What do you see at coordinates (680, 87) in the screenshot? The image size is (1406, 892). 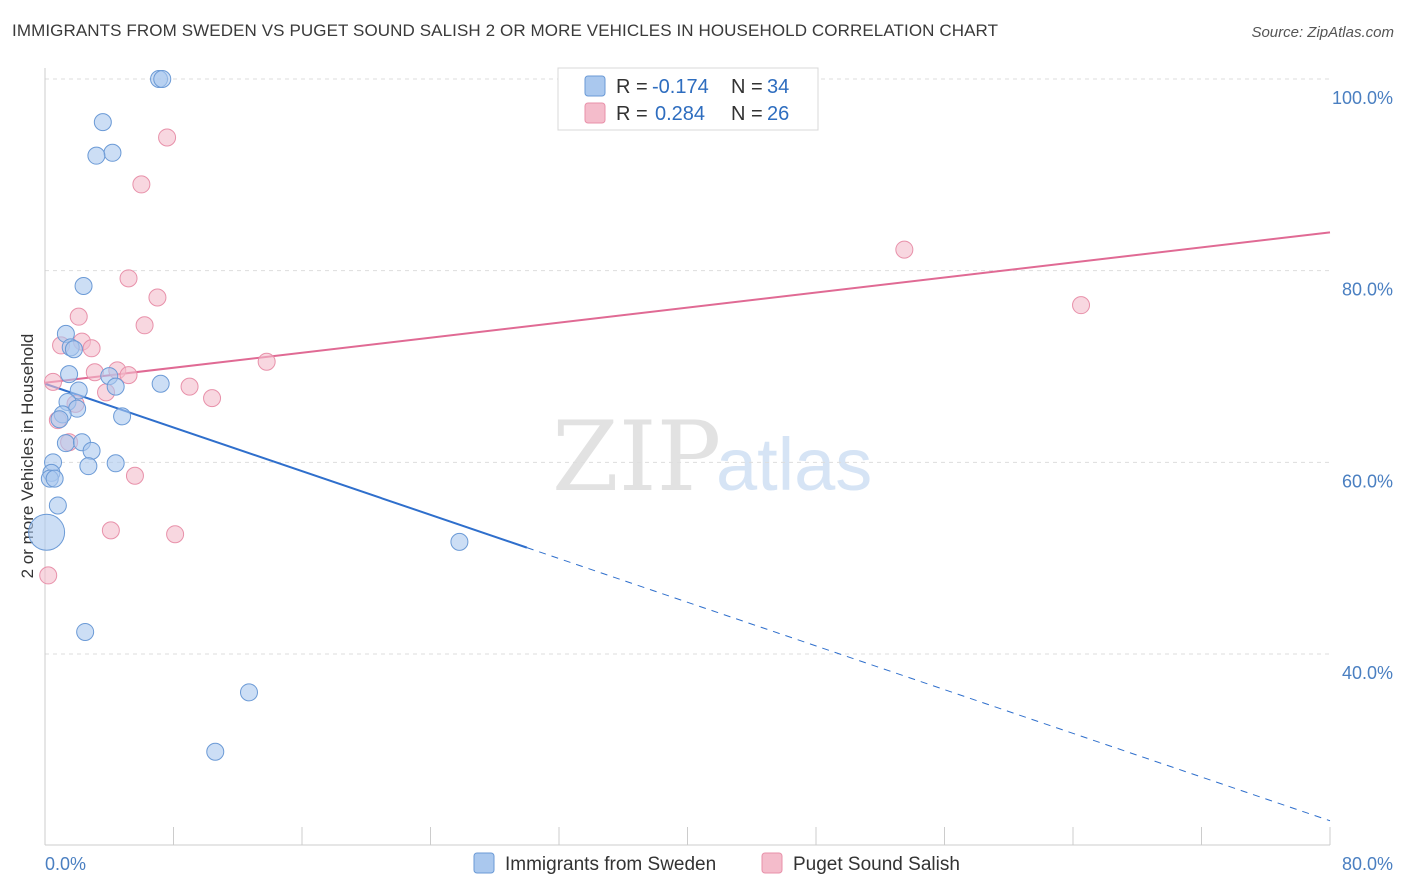 I see `legend-r-value-1: -0.174` at bounding box center [680, 87].